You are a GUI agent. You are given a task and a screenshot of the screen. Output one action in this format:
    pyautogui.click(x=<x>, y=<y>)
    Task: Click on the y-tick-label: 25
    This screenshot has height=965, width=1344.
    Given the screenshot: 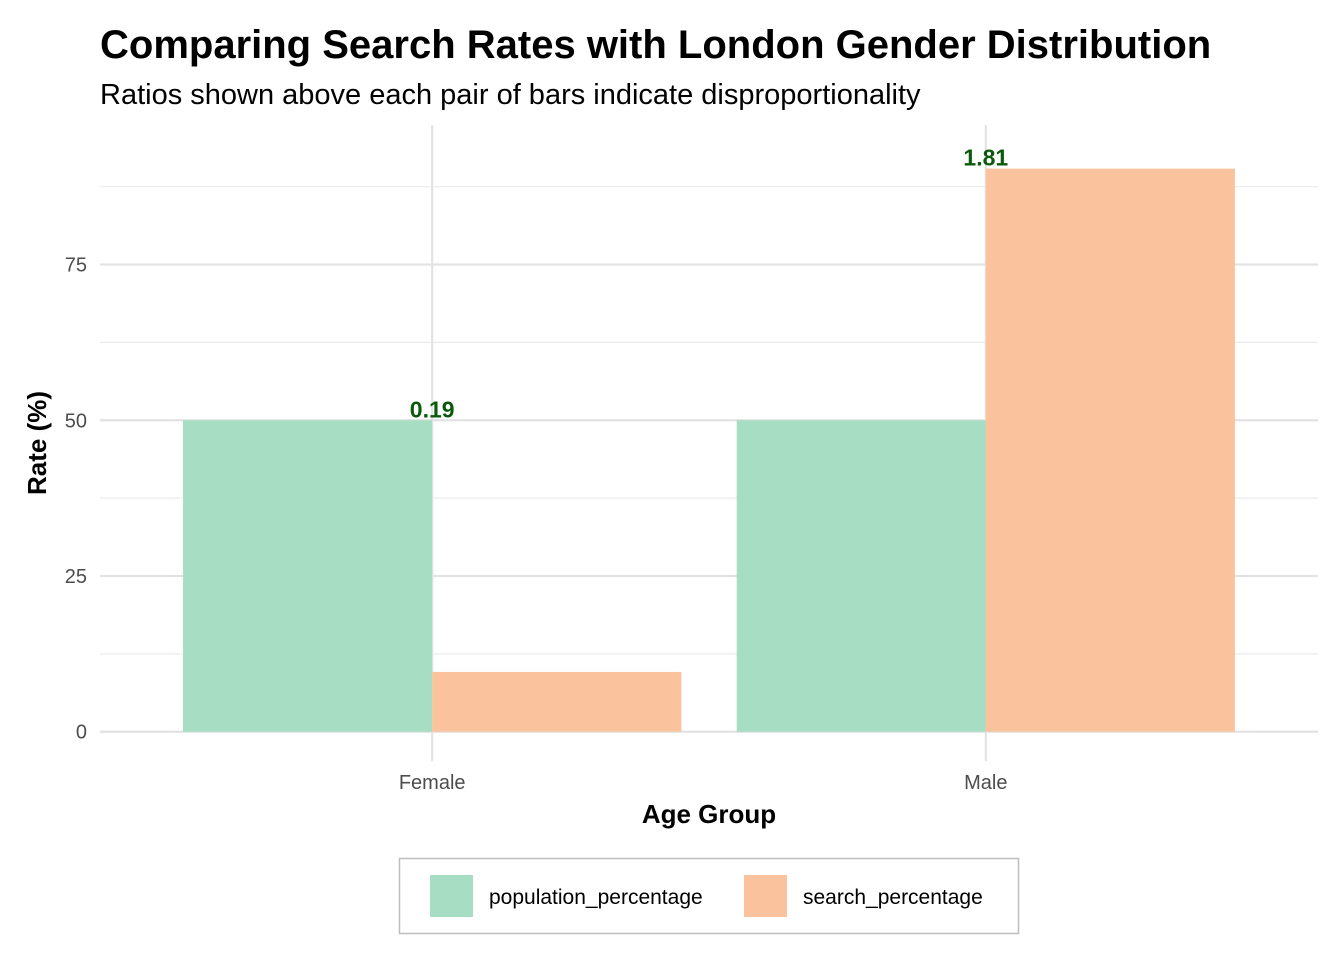 What is the action you would take?
    pyautogui.click(x=76, y=577)
    